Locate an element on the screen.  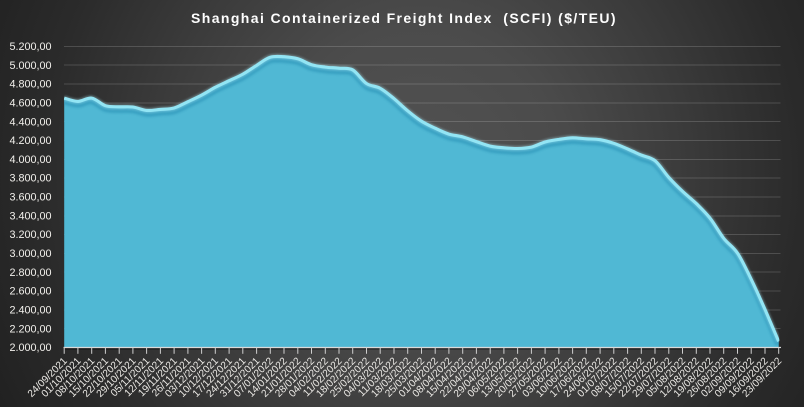
svg-text: 4.000,00 is located at coordinates (30, 160).